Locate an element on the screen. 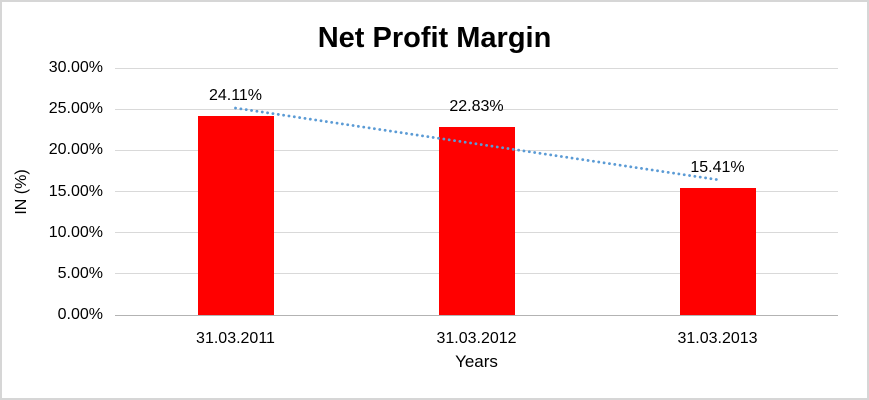 Image resolution: width=869 pixels, height=400 pixels. y-tick-label: 0.00% is located at coordinates (80, 314).